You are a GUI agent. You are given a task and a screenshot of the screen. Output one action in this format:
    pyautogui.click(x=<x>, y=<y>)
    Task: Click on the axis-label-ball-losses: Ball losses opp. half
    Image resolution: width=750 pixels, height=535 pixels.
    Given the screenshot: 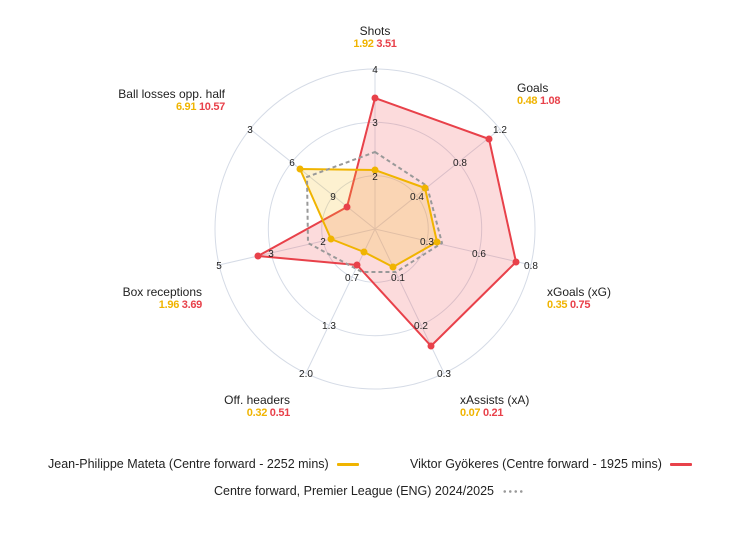 What is the action you would take?
    pyautogui.click(x=171, y=94)
    